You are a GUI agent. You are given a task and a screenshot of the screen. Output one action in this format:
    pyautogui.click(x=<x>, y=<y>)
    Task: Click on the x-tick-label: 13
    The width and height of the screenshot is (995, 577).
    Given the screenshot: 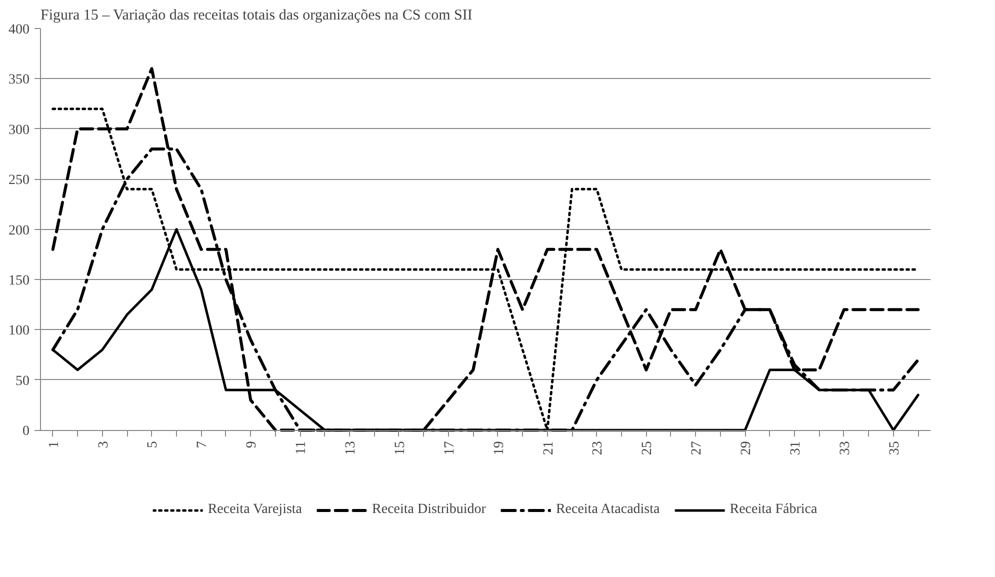 What is the action you would take?
    pyautogui.click(x=351, y=448)
    